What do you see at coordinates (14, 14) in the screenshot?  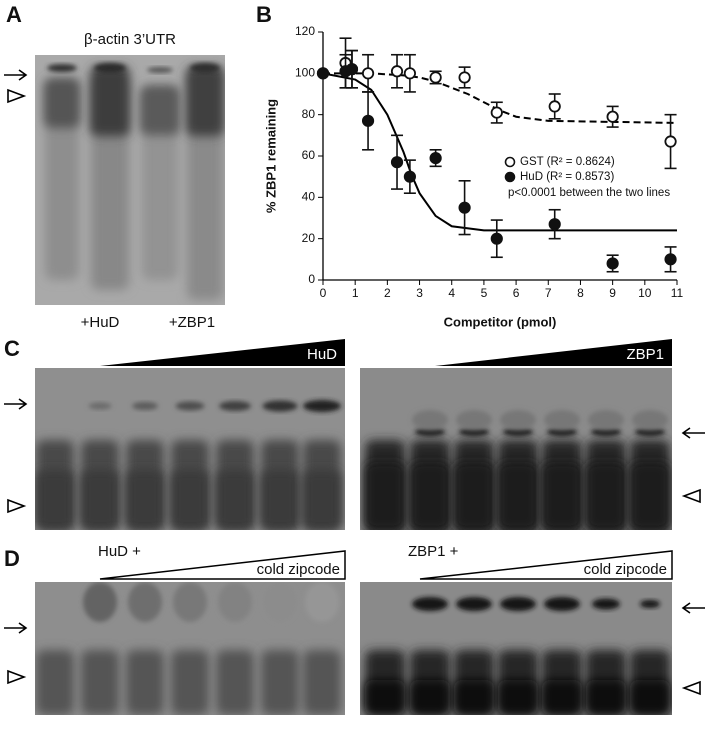 I see `panel-label: A` at bounding box center [14, 14].